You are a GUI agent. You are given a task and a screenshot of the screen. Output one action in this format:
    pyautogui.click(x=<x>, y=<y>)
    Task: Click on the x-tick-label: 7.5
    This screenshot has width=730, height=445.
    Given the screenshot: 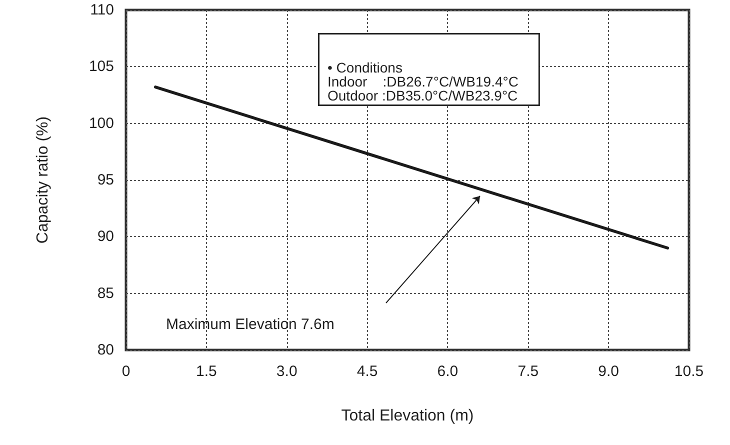 What is the action you would take?
    pyautogui.click(x=528, y=371)
    